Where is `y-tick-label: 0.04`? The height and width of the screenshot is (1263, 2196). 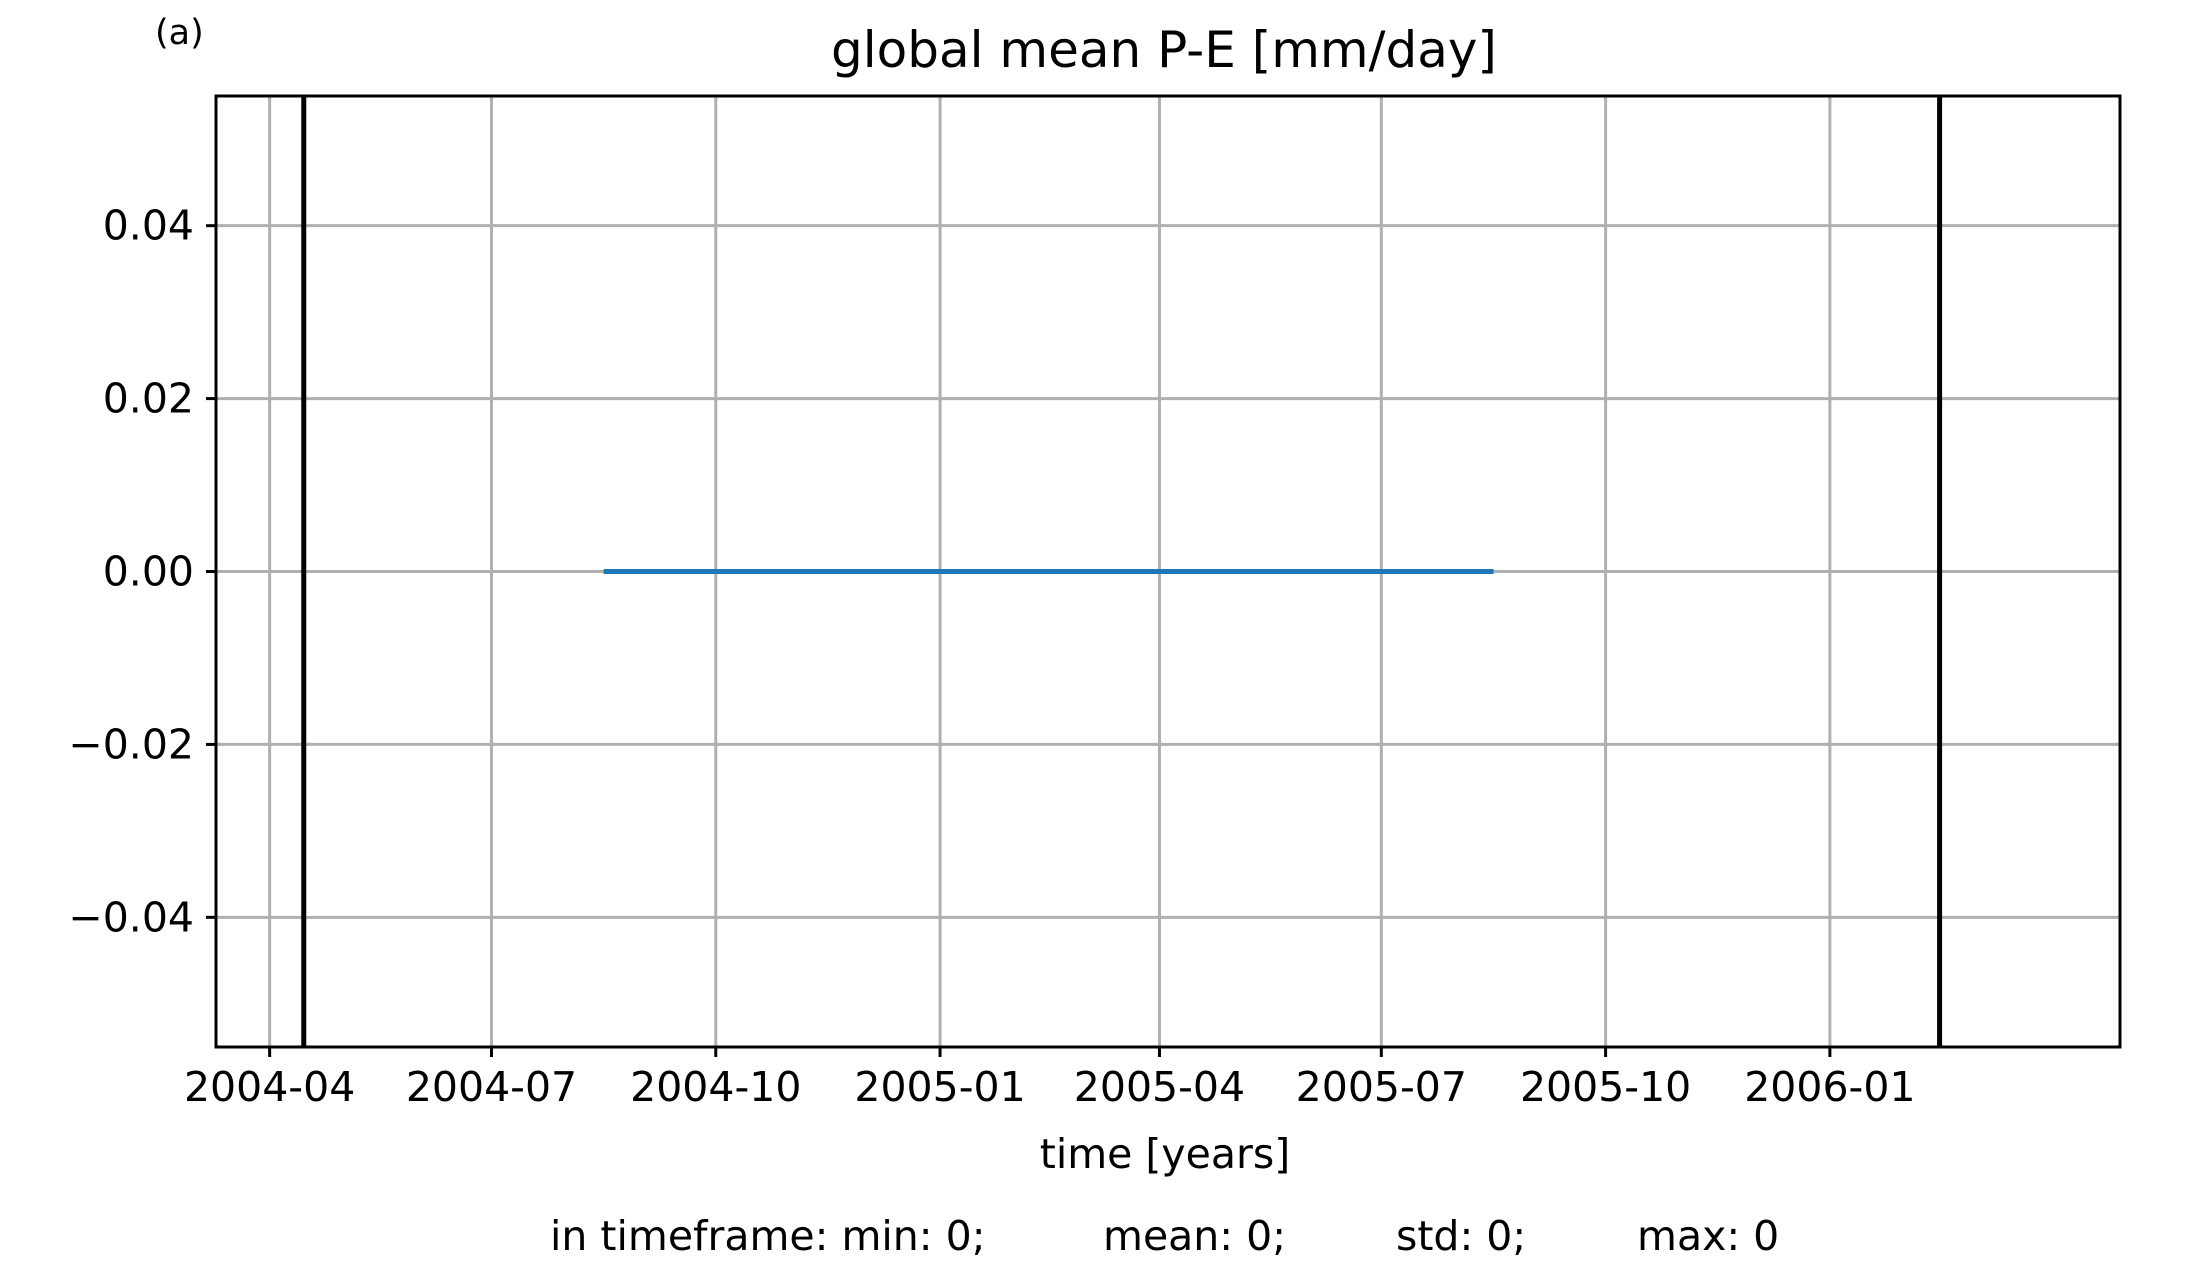 y-tick-label: 0.04 is located at coordinates (148, 226).